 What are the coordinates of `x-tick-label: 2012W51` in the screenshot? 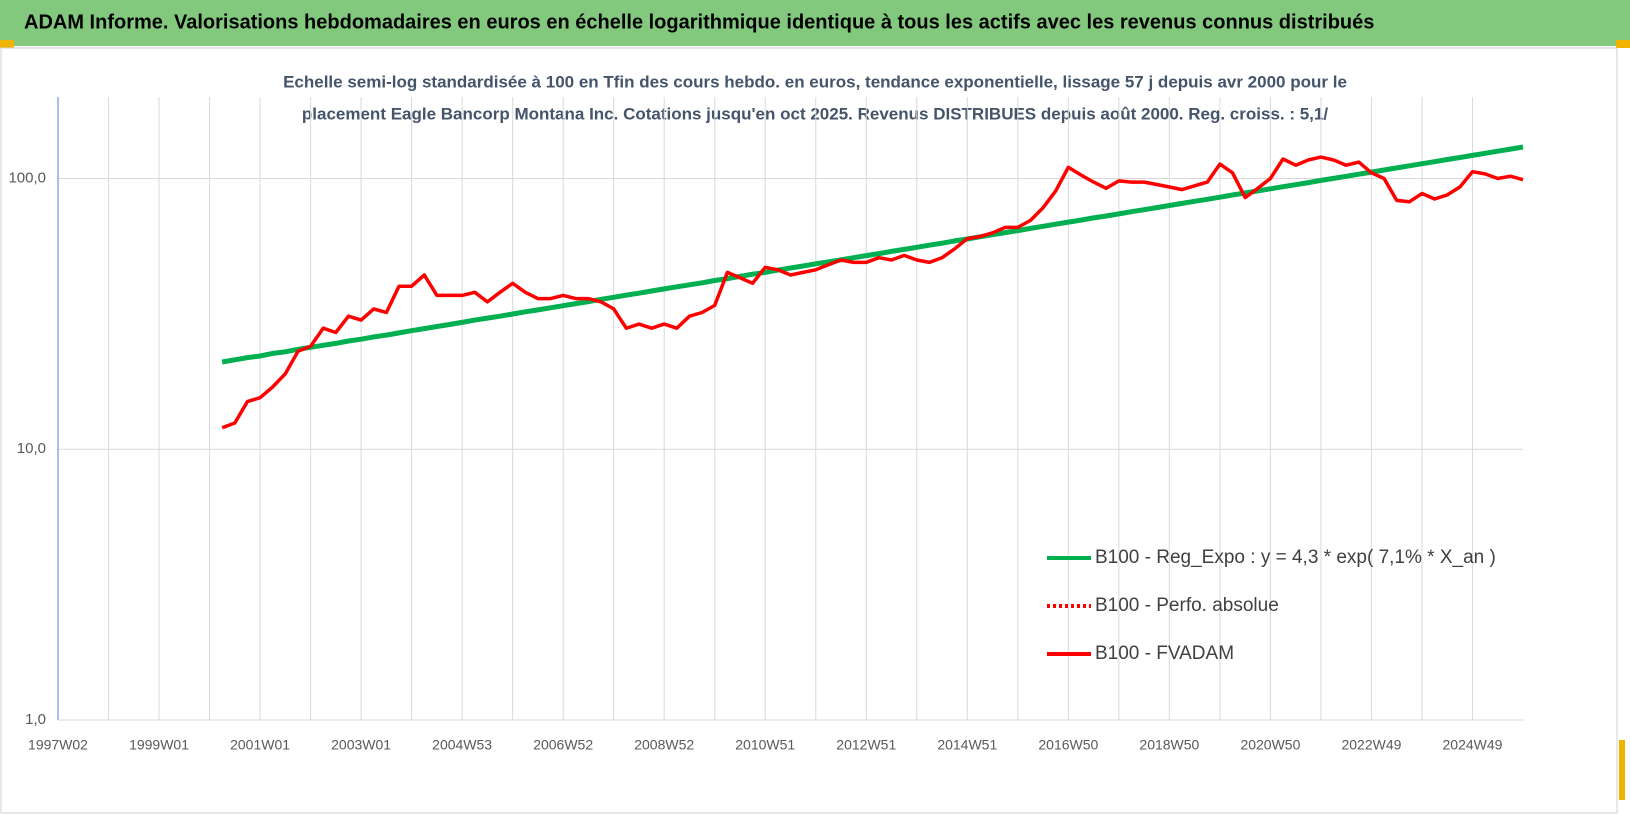 It's located at (866, 745).